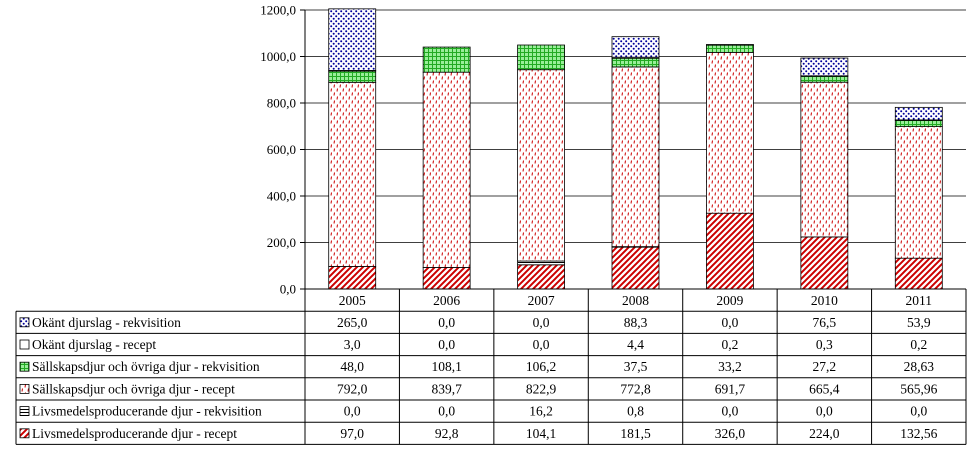  I want to click on data-label: 0,8, so click(635, 411).